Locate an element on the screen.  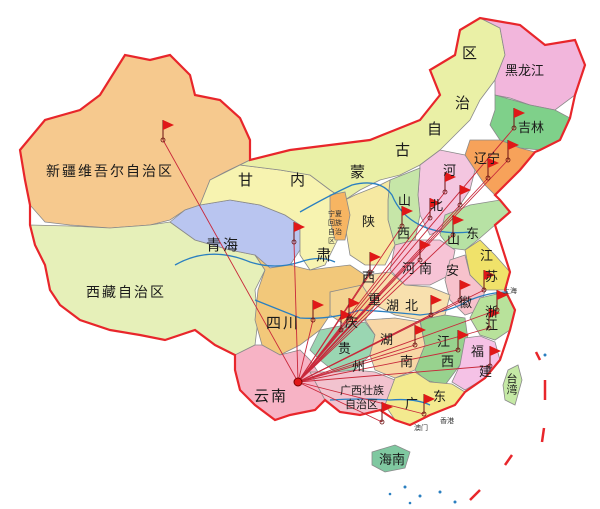
route-line-shandong is located at coordinates (375, 308).